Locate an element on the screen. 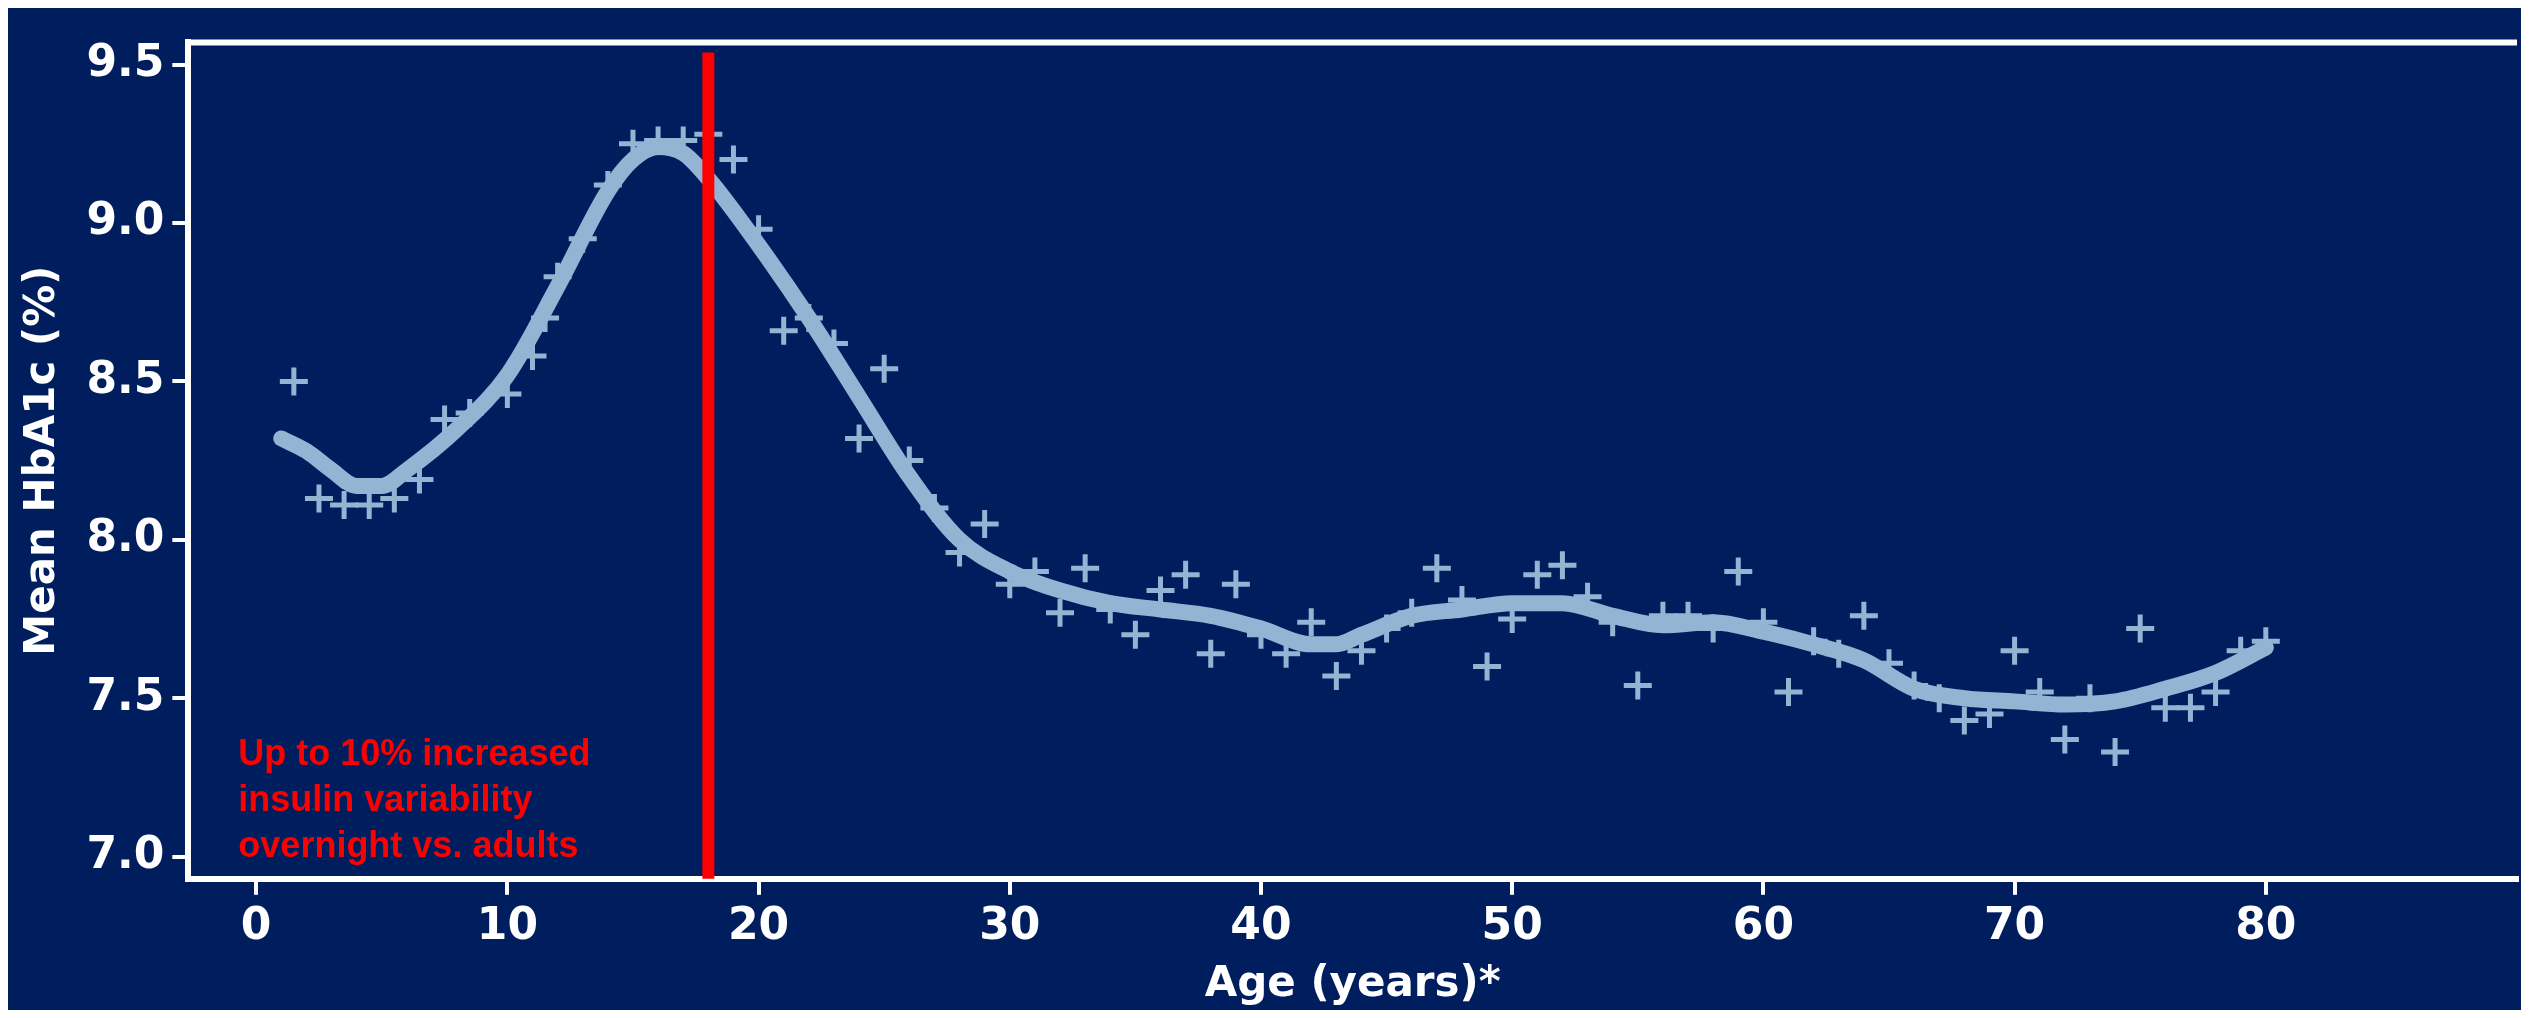  ref-line-label: Up to 10% increased insulin variability overnight vs. adults is located at coordinates (414, 798).